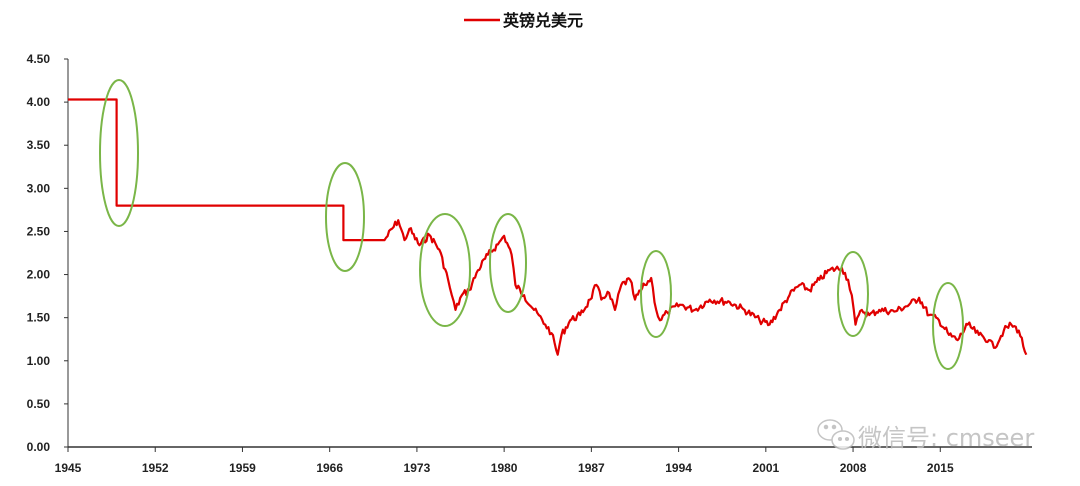 This screenshot has height=486, width=1080. Describe the element at coordinates (39, 361) in the screenshot. I see `y-tick-label: 1.00` at that location.